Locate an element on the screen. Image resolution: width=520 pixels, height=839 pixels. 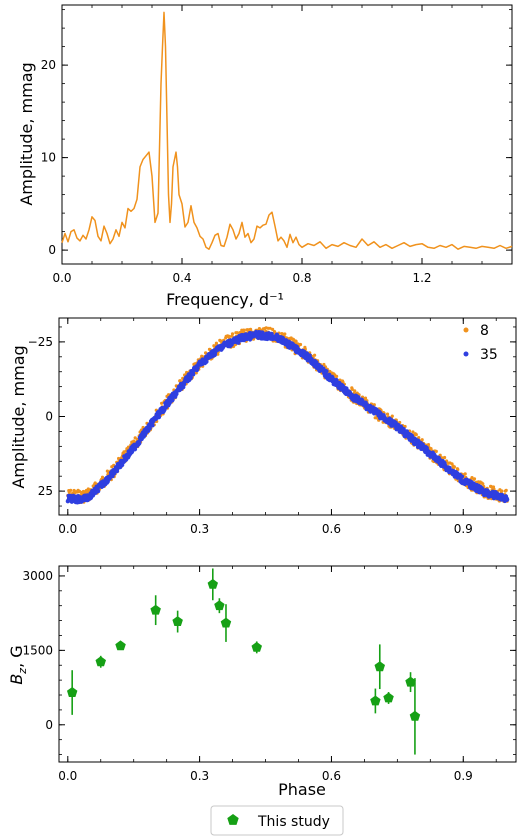
bz-legend: This study is located at coordinates (277, 820).